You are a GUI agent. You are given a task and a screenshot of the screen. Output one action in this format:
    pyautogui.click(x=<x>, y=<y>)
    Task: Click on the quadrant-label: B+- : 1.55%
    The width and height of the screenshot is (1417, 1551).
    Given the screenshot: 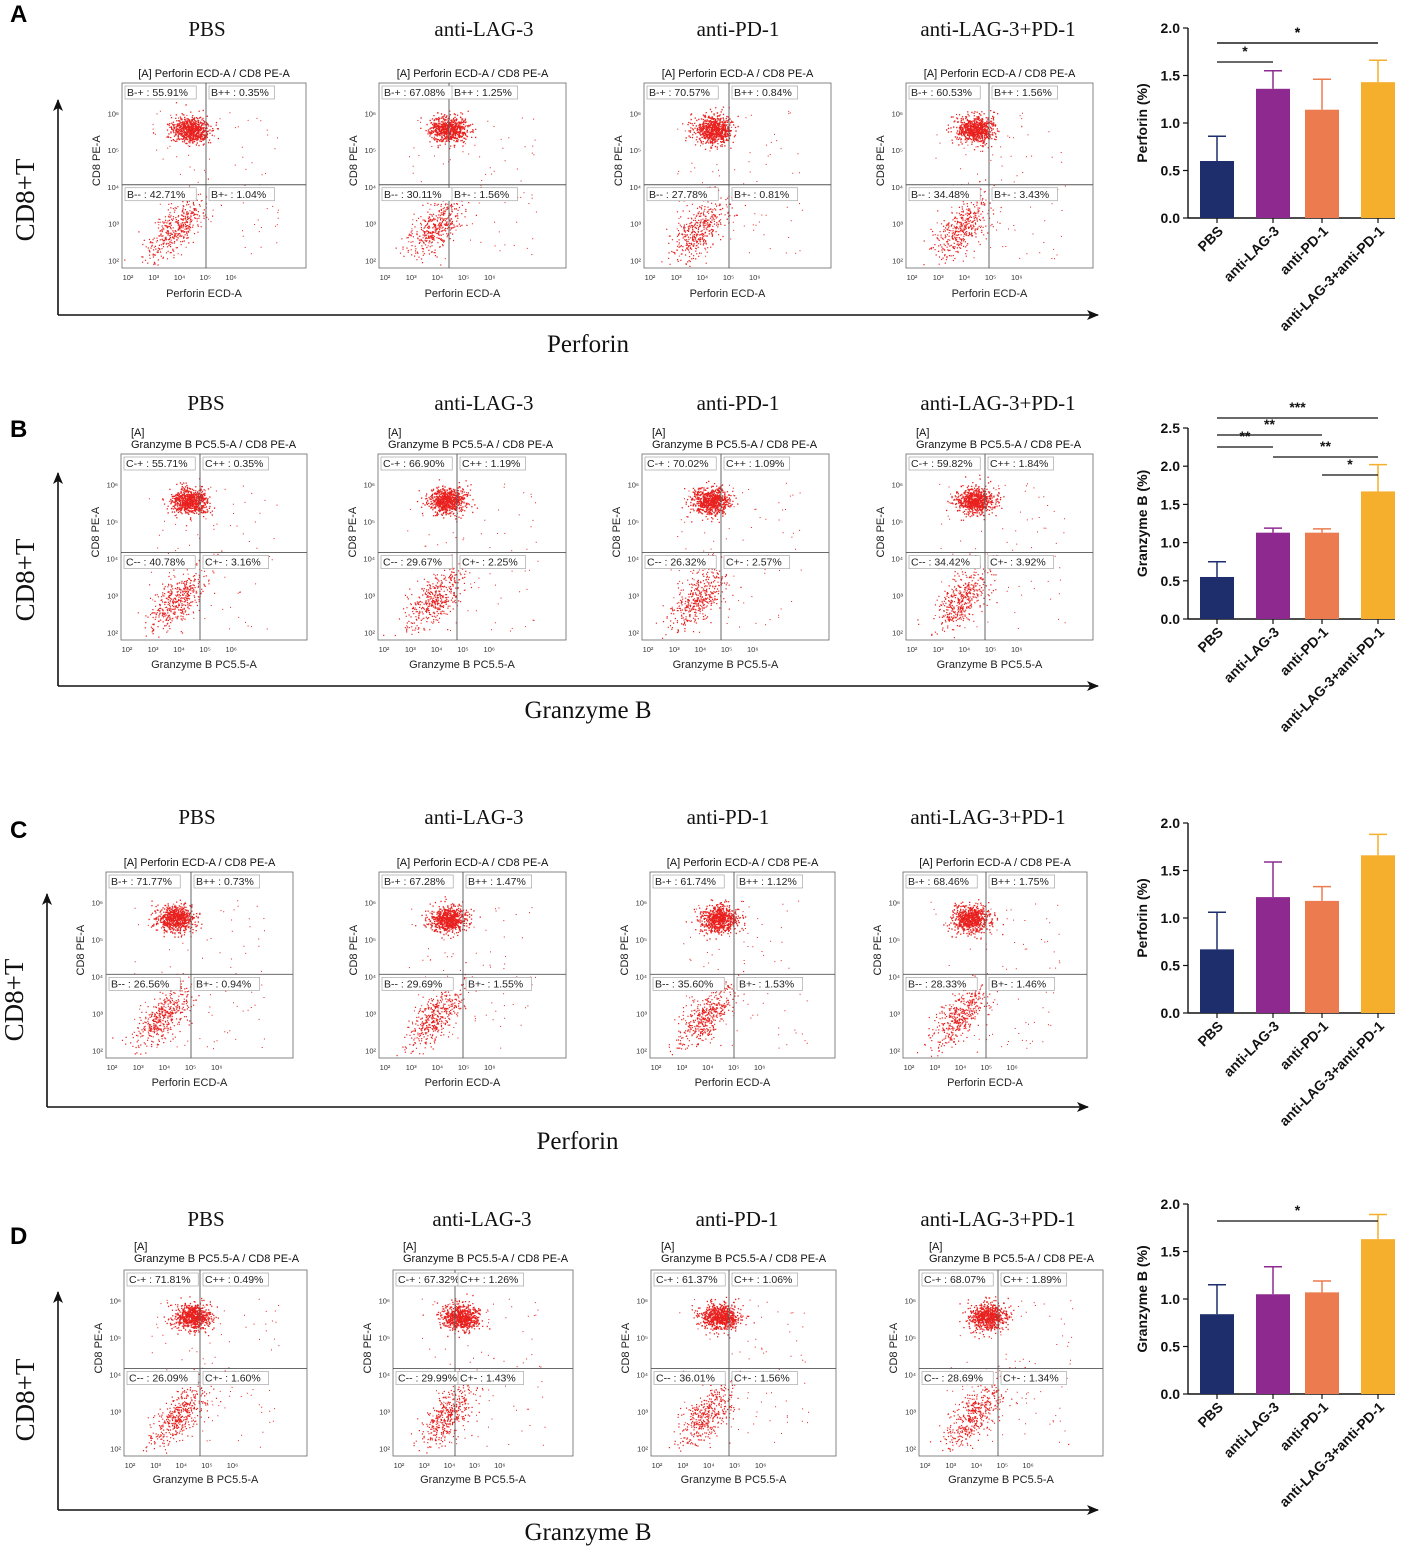 What is the action you would take?
    pyautogui.click(x=495, y=984)
    